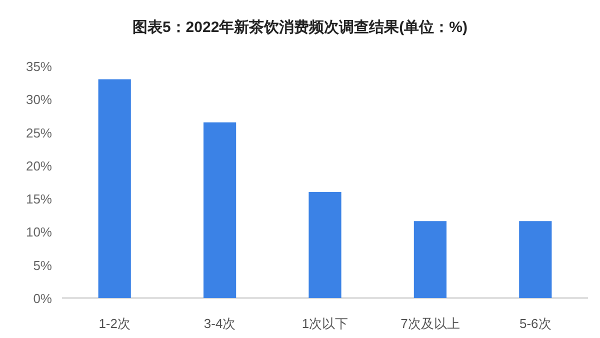  Describe the element at coordinates (39, 199) in the screenshot. I see `y-tick-label: 15%` at that location.